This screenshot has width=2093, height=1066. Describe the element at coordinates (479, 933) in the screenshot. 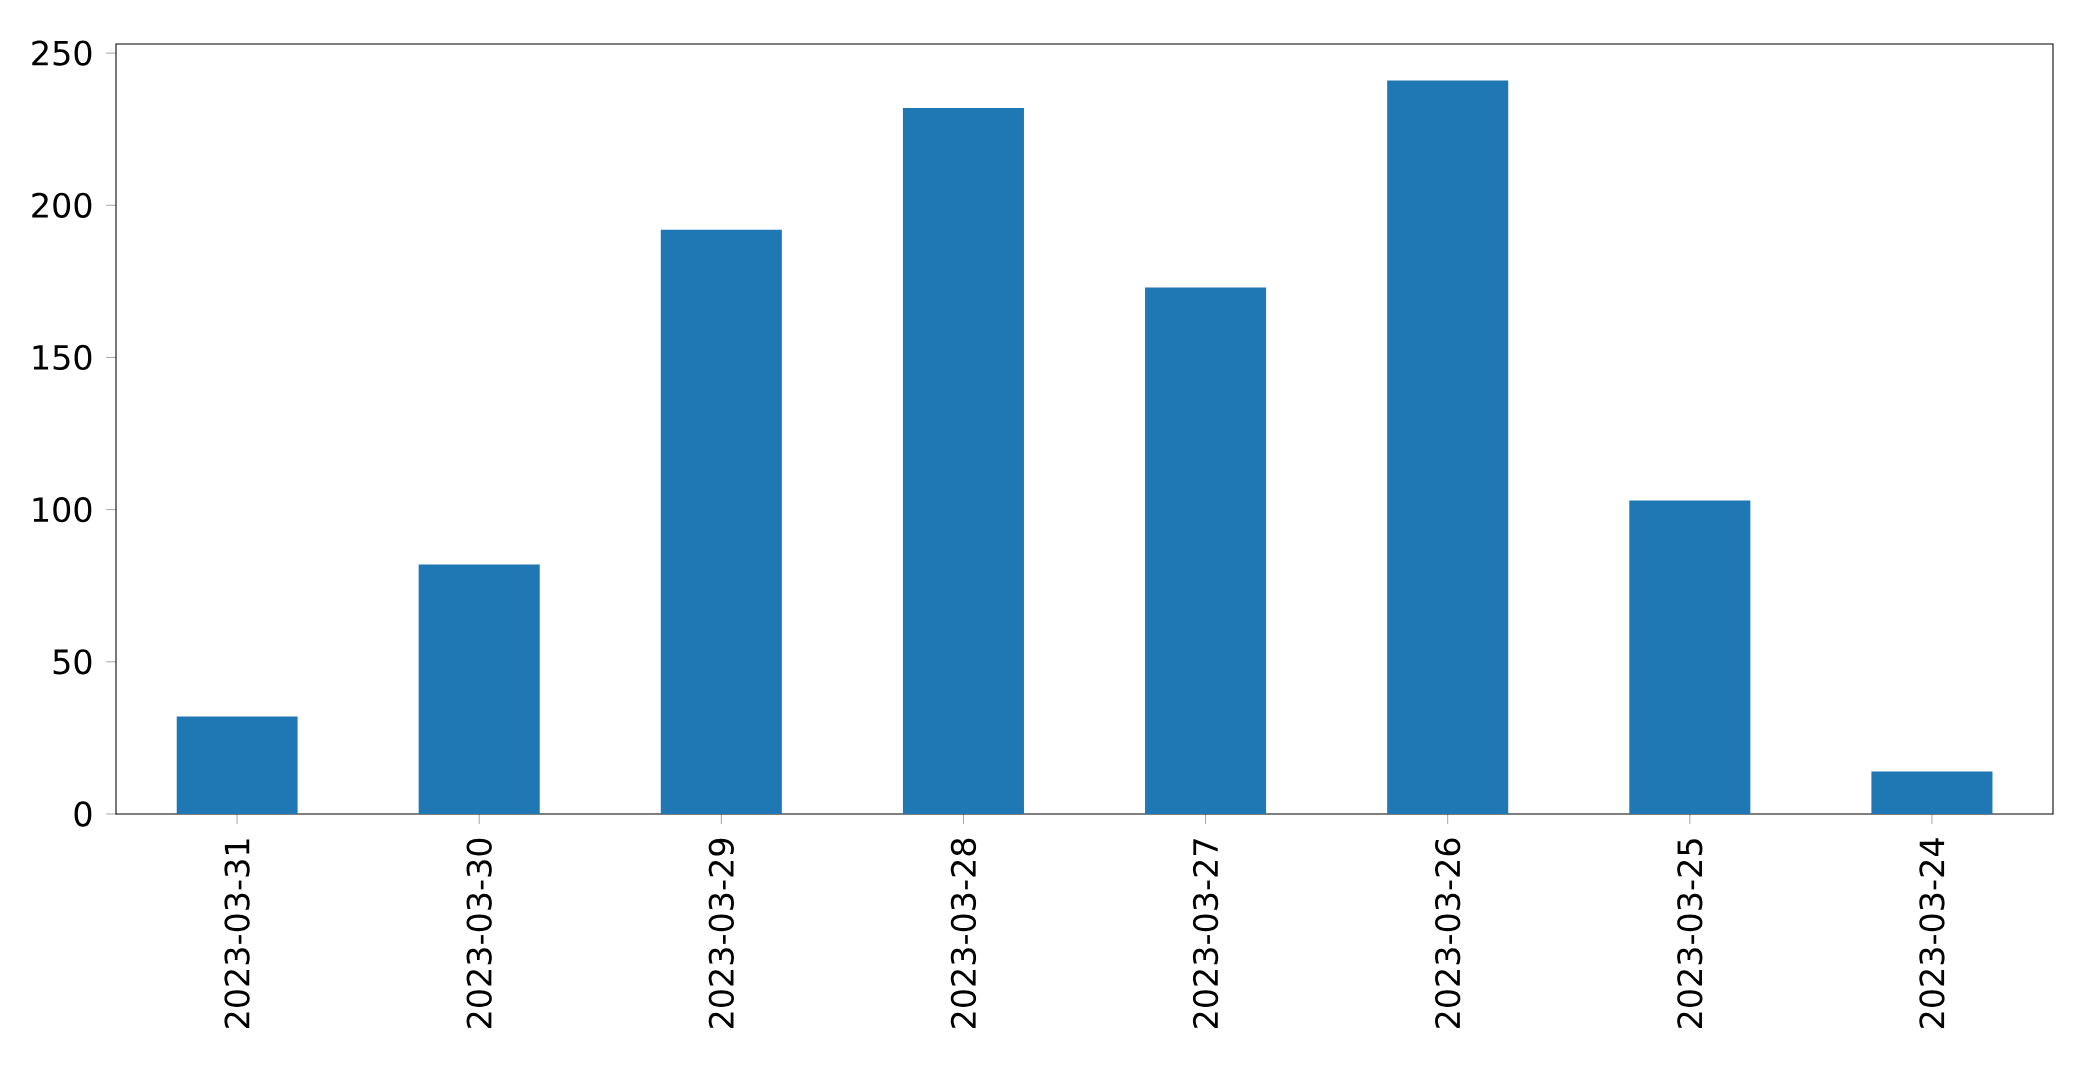

I see `x-tick-label: 2023-03-30` at that location.